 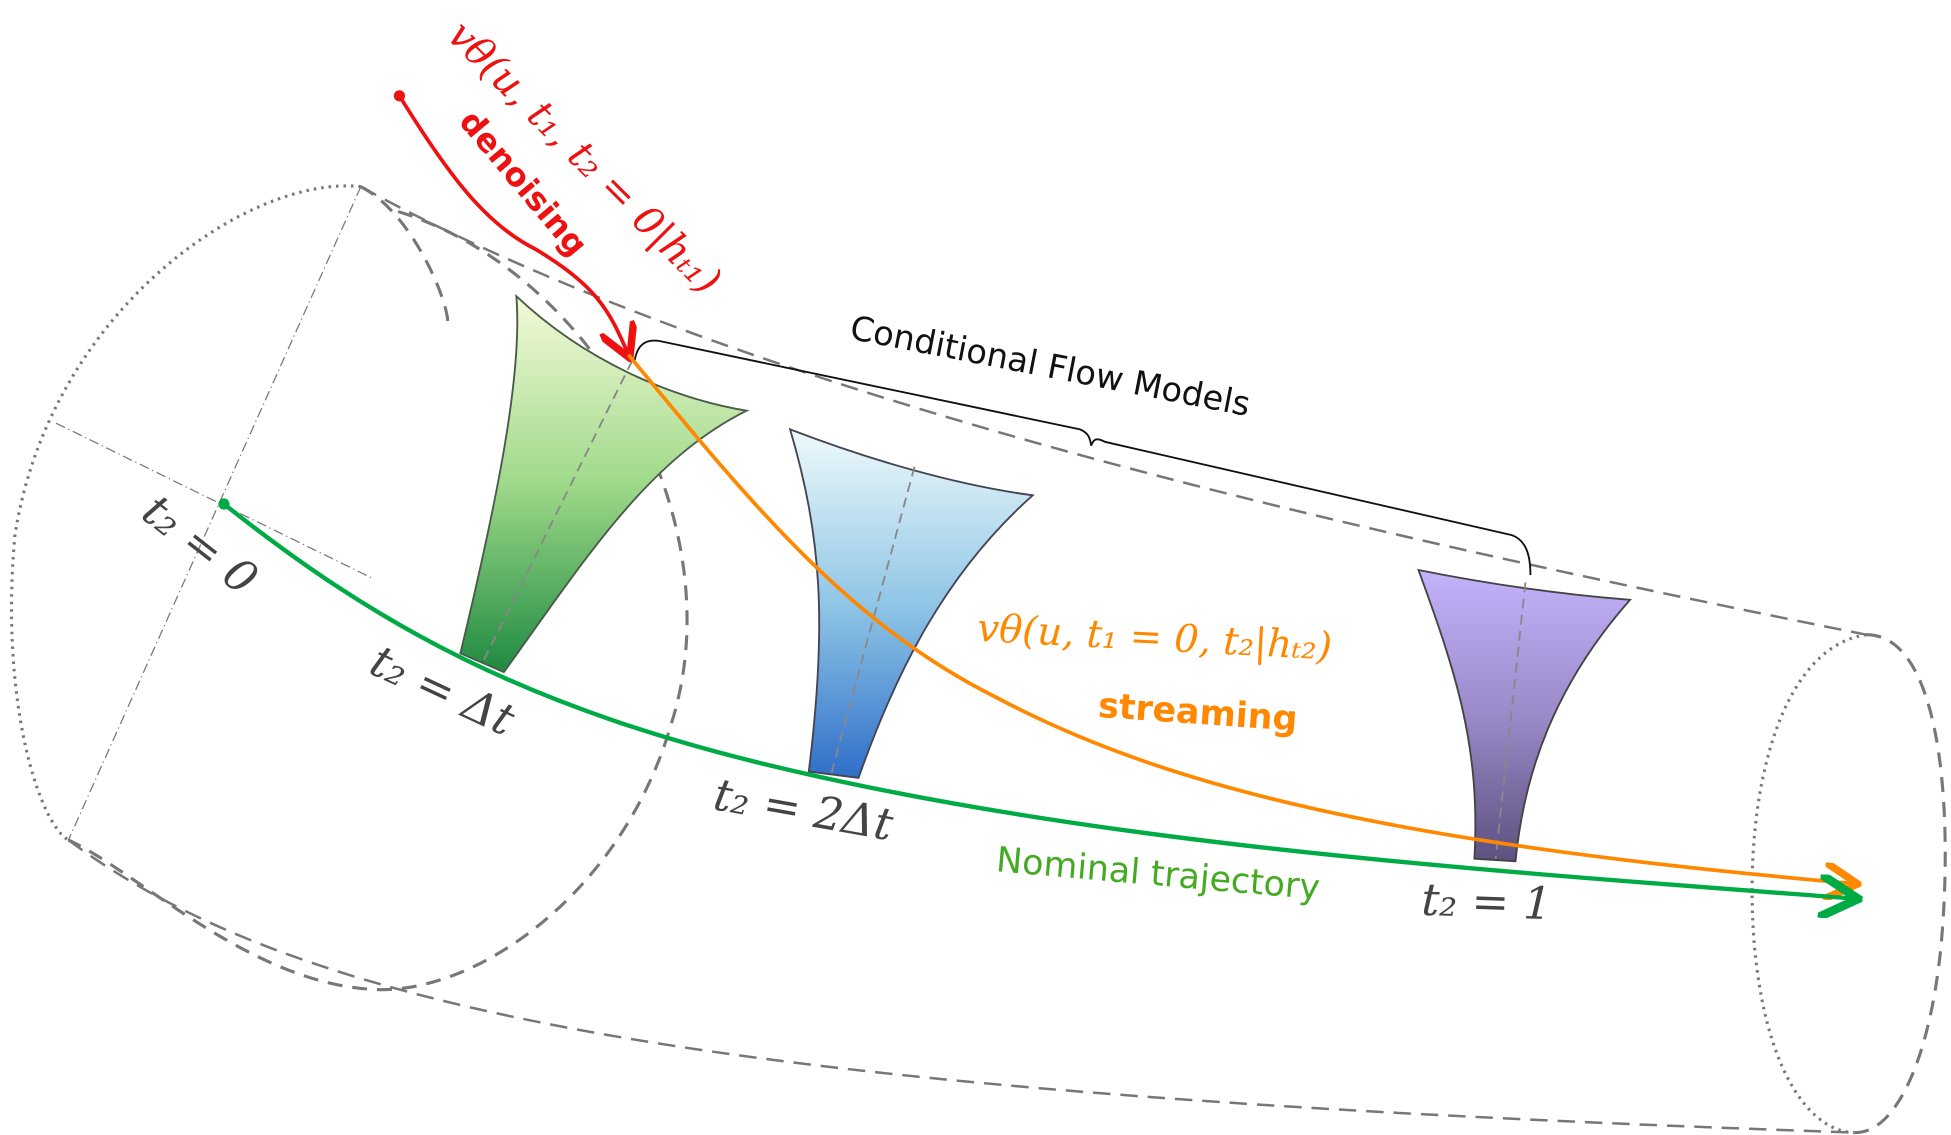 I want to click on left-end-ellipse-back, so click(x=185, y=513).